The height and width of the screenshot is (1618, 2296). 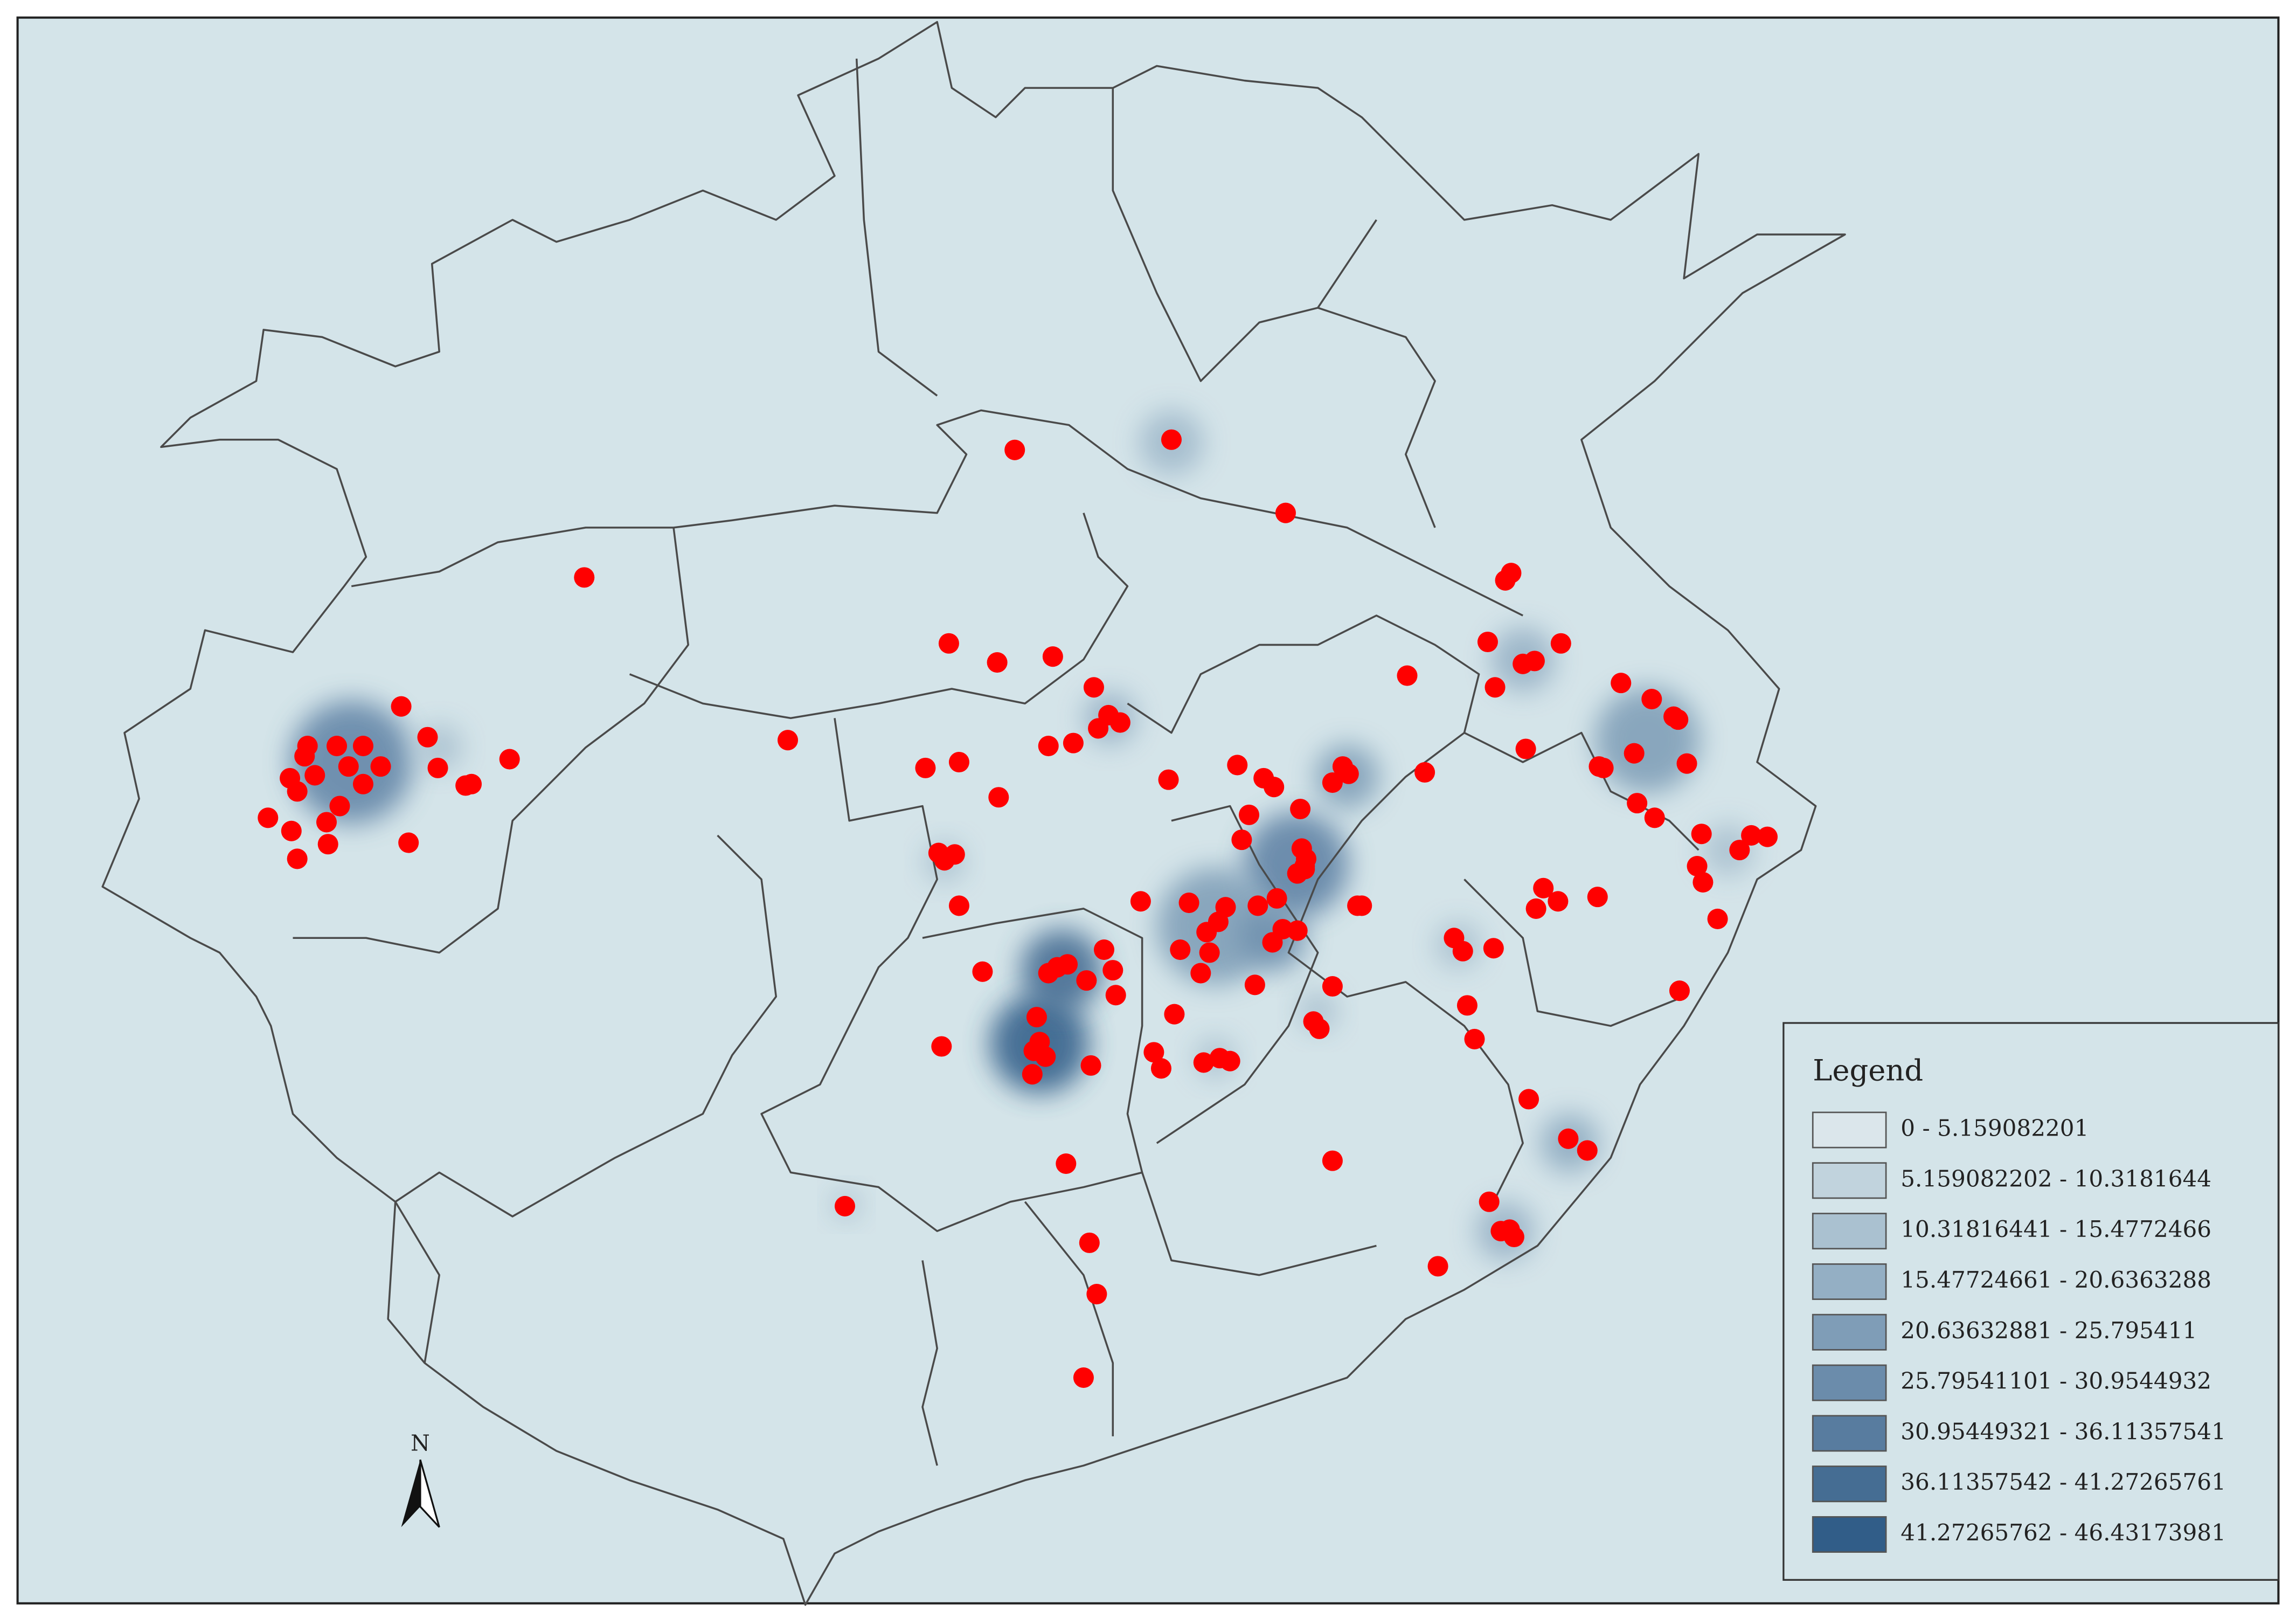 What do you see at coordinates (1994, 1128) in the screenshot?
I see `legend-label: 0 - 5.159082201` at bounding box center [1994, 1128].